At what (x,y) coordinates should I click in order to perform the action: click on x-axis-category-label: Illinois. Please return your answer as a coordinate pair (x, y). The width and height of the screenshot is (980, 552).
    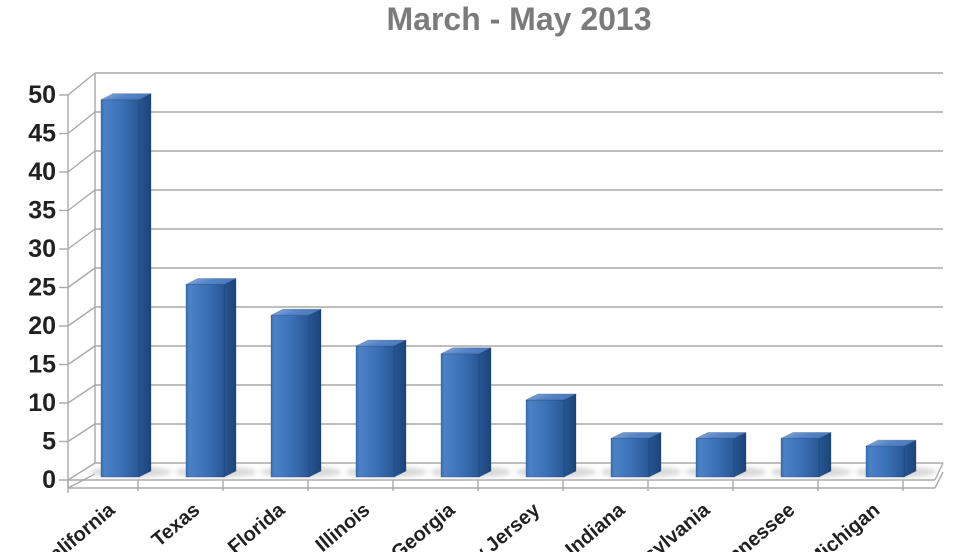
    Looking at the image, I should click on (343, 525).